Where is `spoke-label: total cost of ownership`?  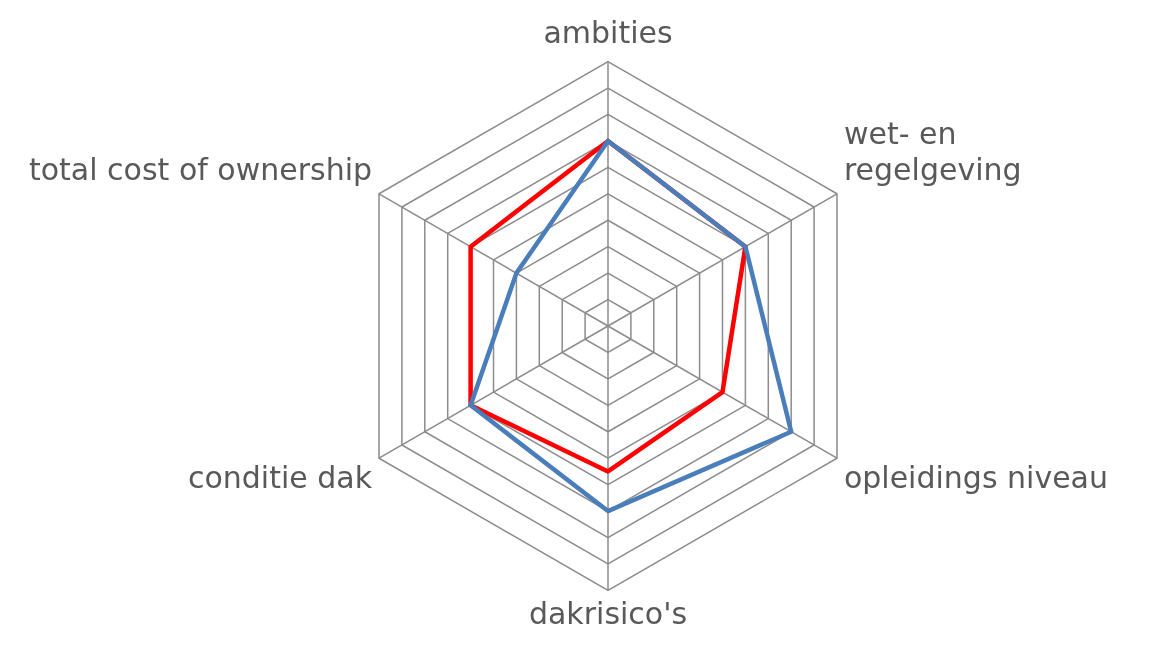 spoke-label: total cost of ownership is located at coordinates (200, 169).